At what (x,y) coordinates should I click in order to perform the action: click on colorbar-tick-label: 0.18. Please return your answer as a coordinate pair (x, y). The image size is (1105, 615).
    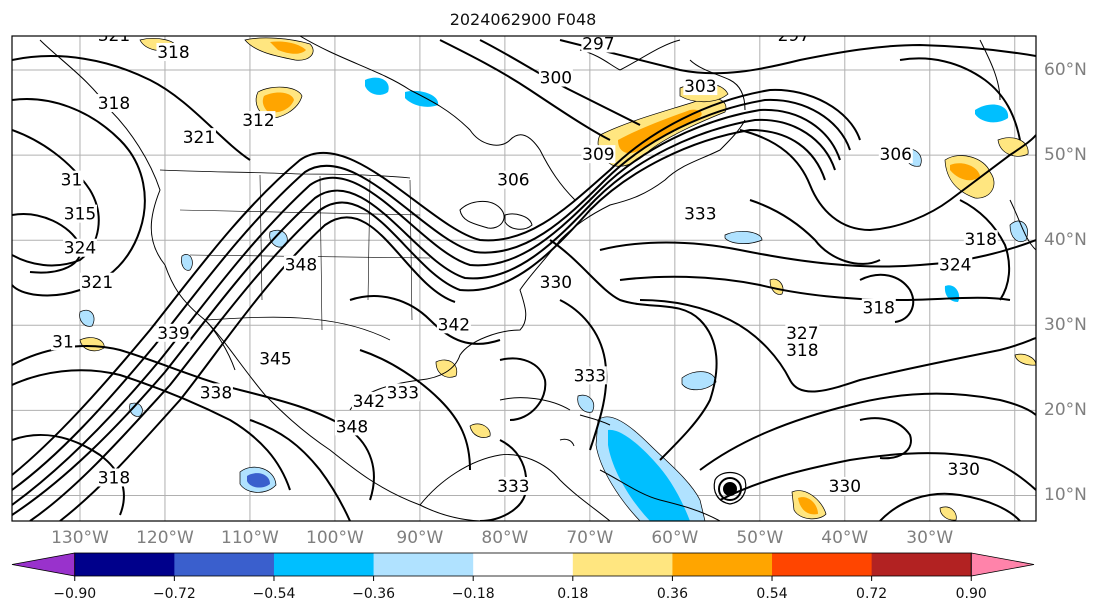
    Looking at the image, I should click on (573, 594).